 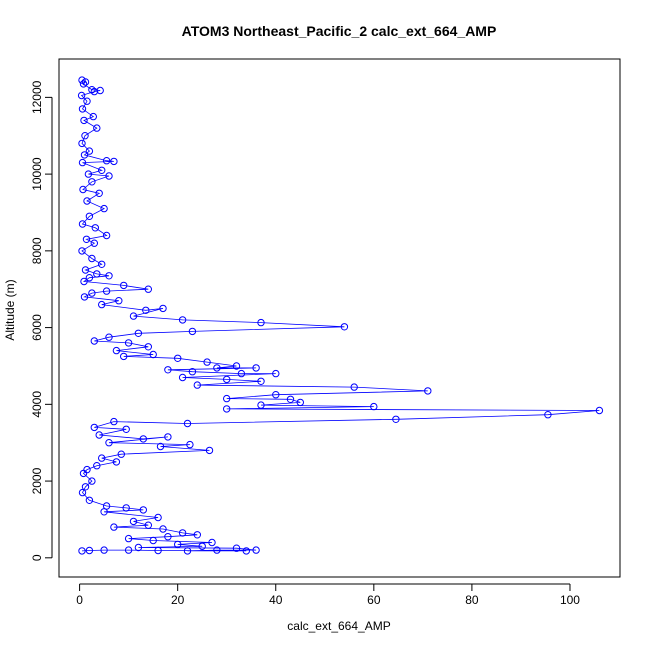 What do you see at coordinates (37, 250) in the screenshot?
I see `y-tick-label-4: 8000` at bounding box center [37, 250].